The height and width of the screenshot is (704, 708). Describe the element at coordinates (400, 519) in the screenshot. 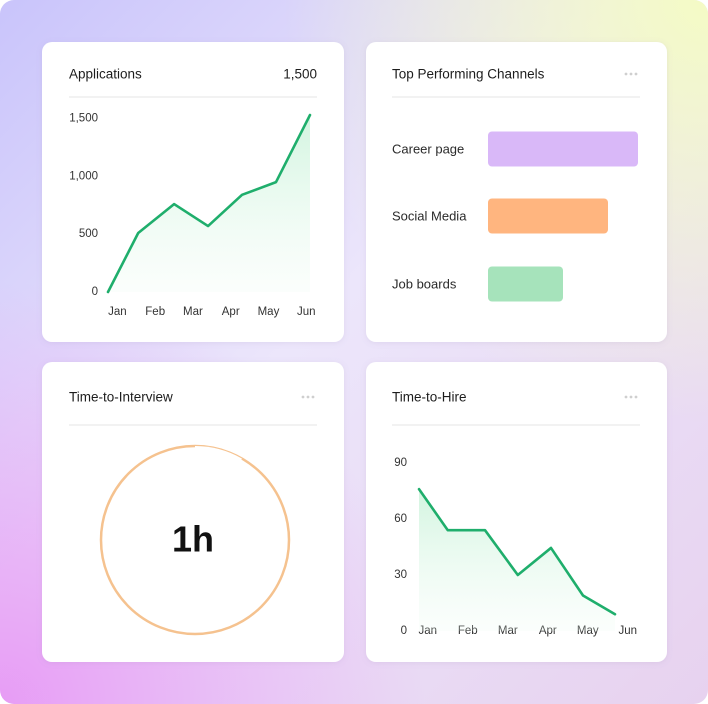

I see `y-tick-label: 60` at that location.